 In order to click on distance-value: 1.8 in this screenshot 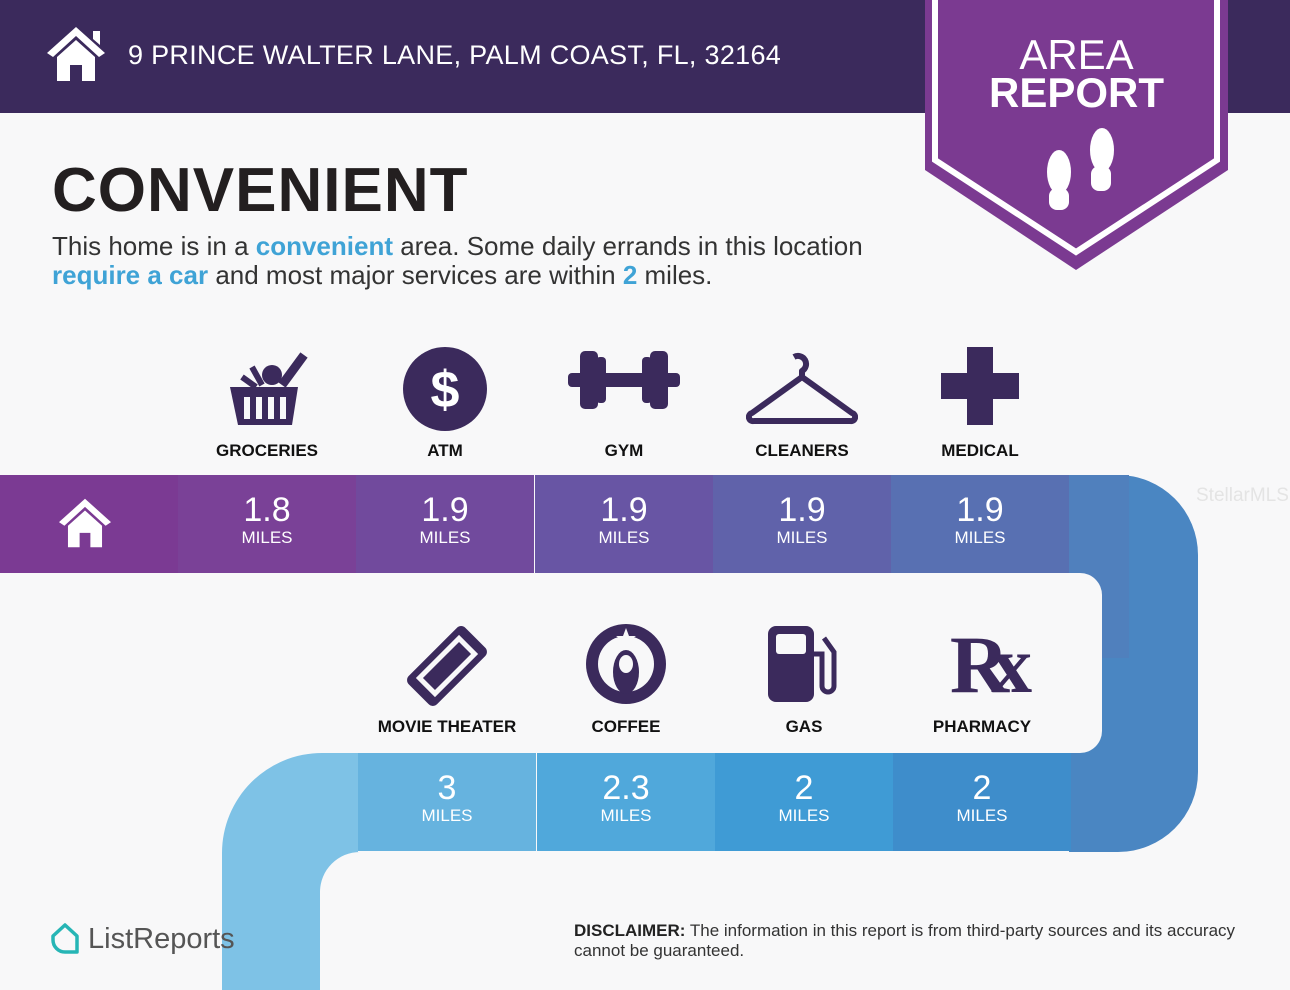, I will do `click(267, 510)`.